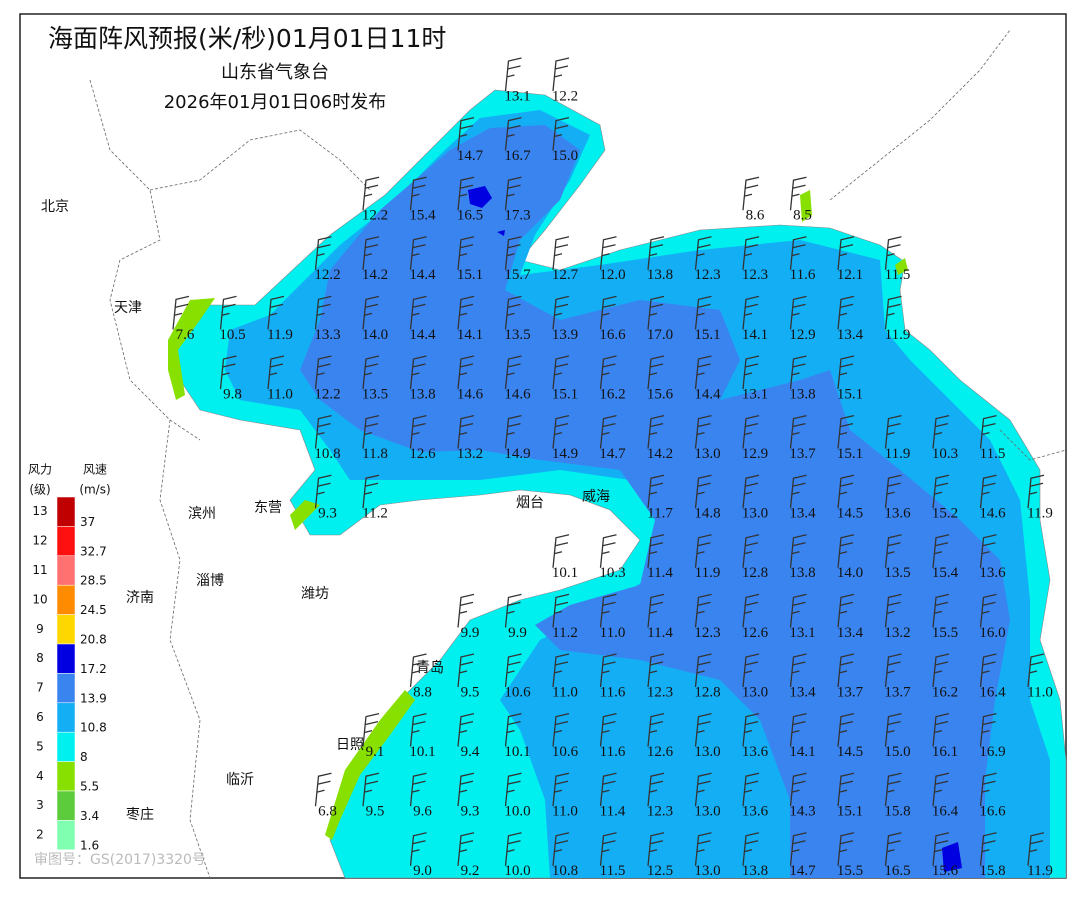 The image size is (1080, 899). What do you see at coordinates (517, 216) in the screenshot?
I see `wind-value: 17.3` at bounding box center [517, 216].